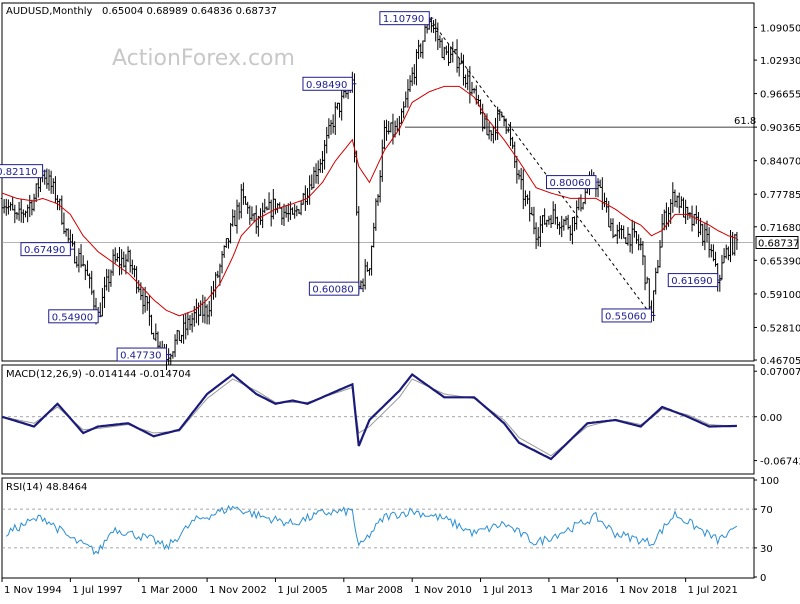 The image size is (800, 604). I want to click on x-tick-label: 1 Jul 2021, so click(713, 590).